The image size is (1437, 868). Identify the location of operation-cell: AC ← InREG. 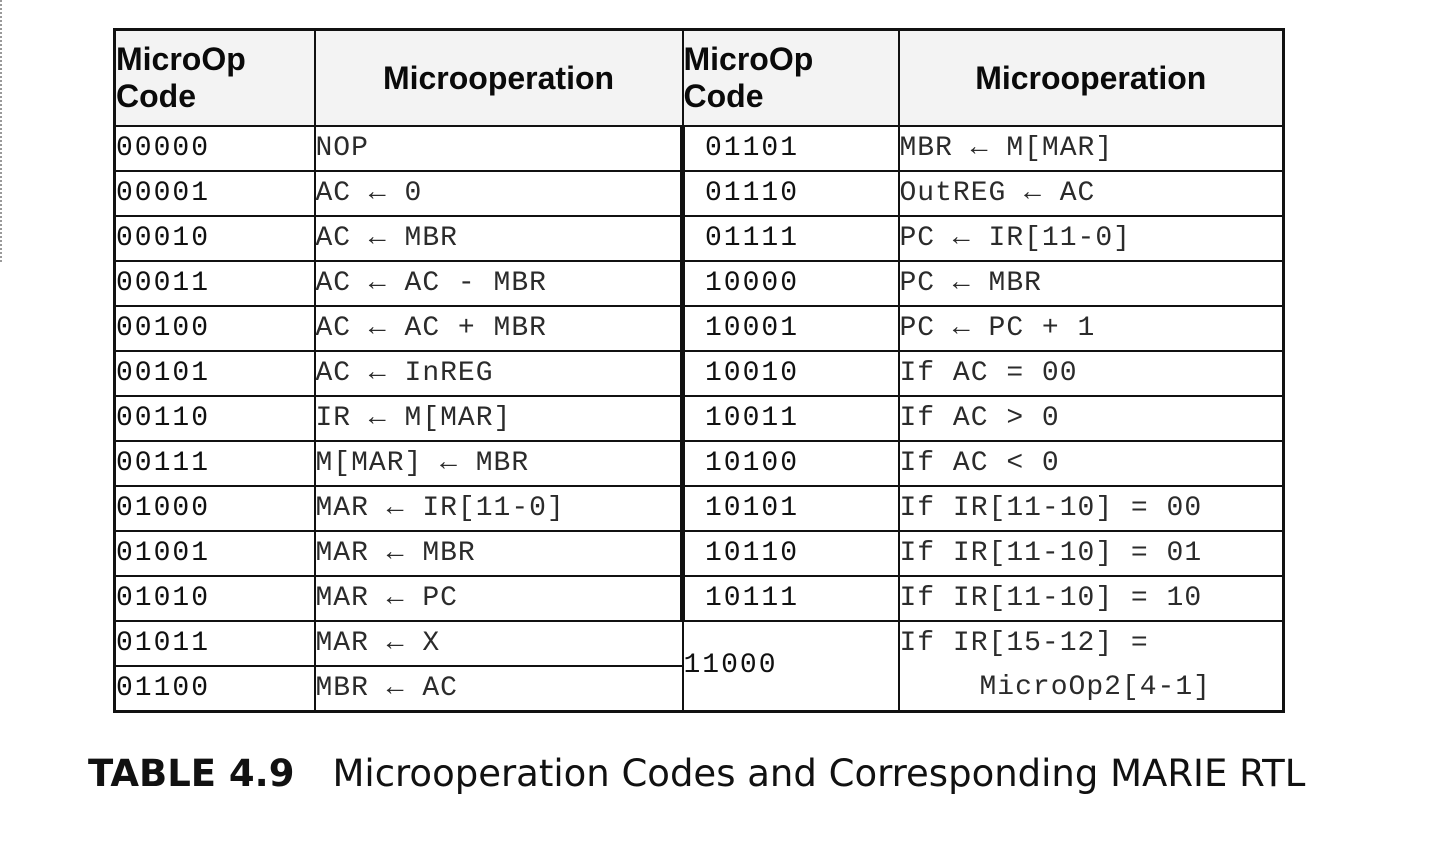
(498, 373).